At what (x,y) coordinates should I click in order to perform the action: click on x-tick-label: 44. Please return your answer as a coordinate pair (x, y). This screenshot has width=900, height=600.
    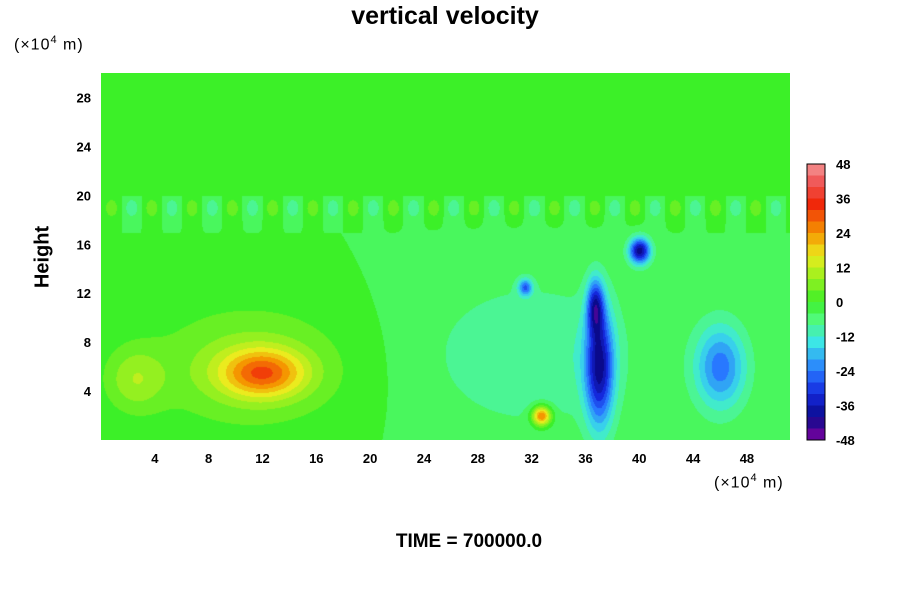
    Looking at the image, I should click on (693, 458).